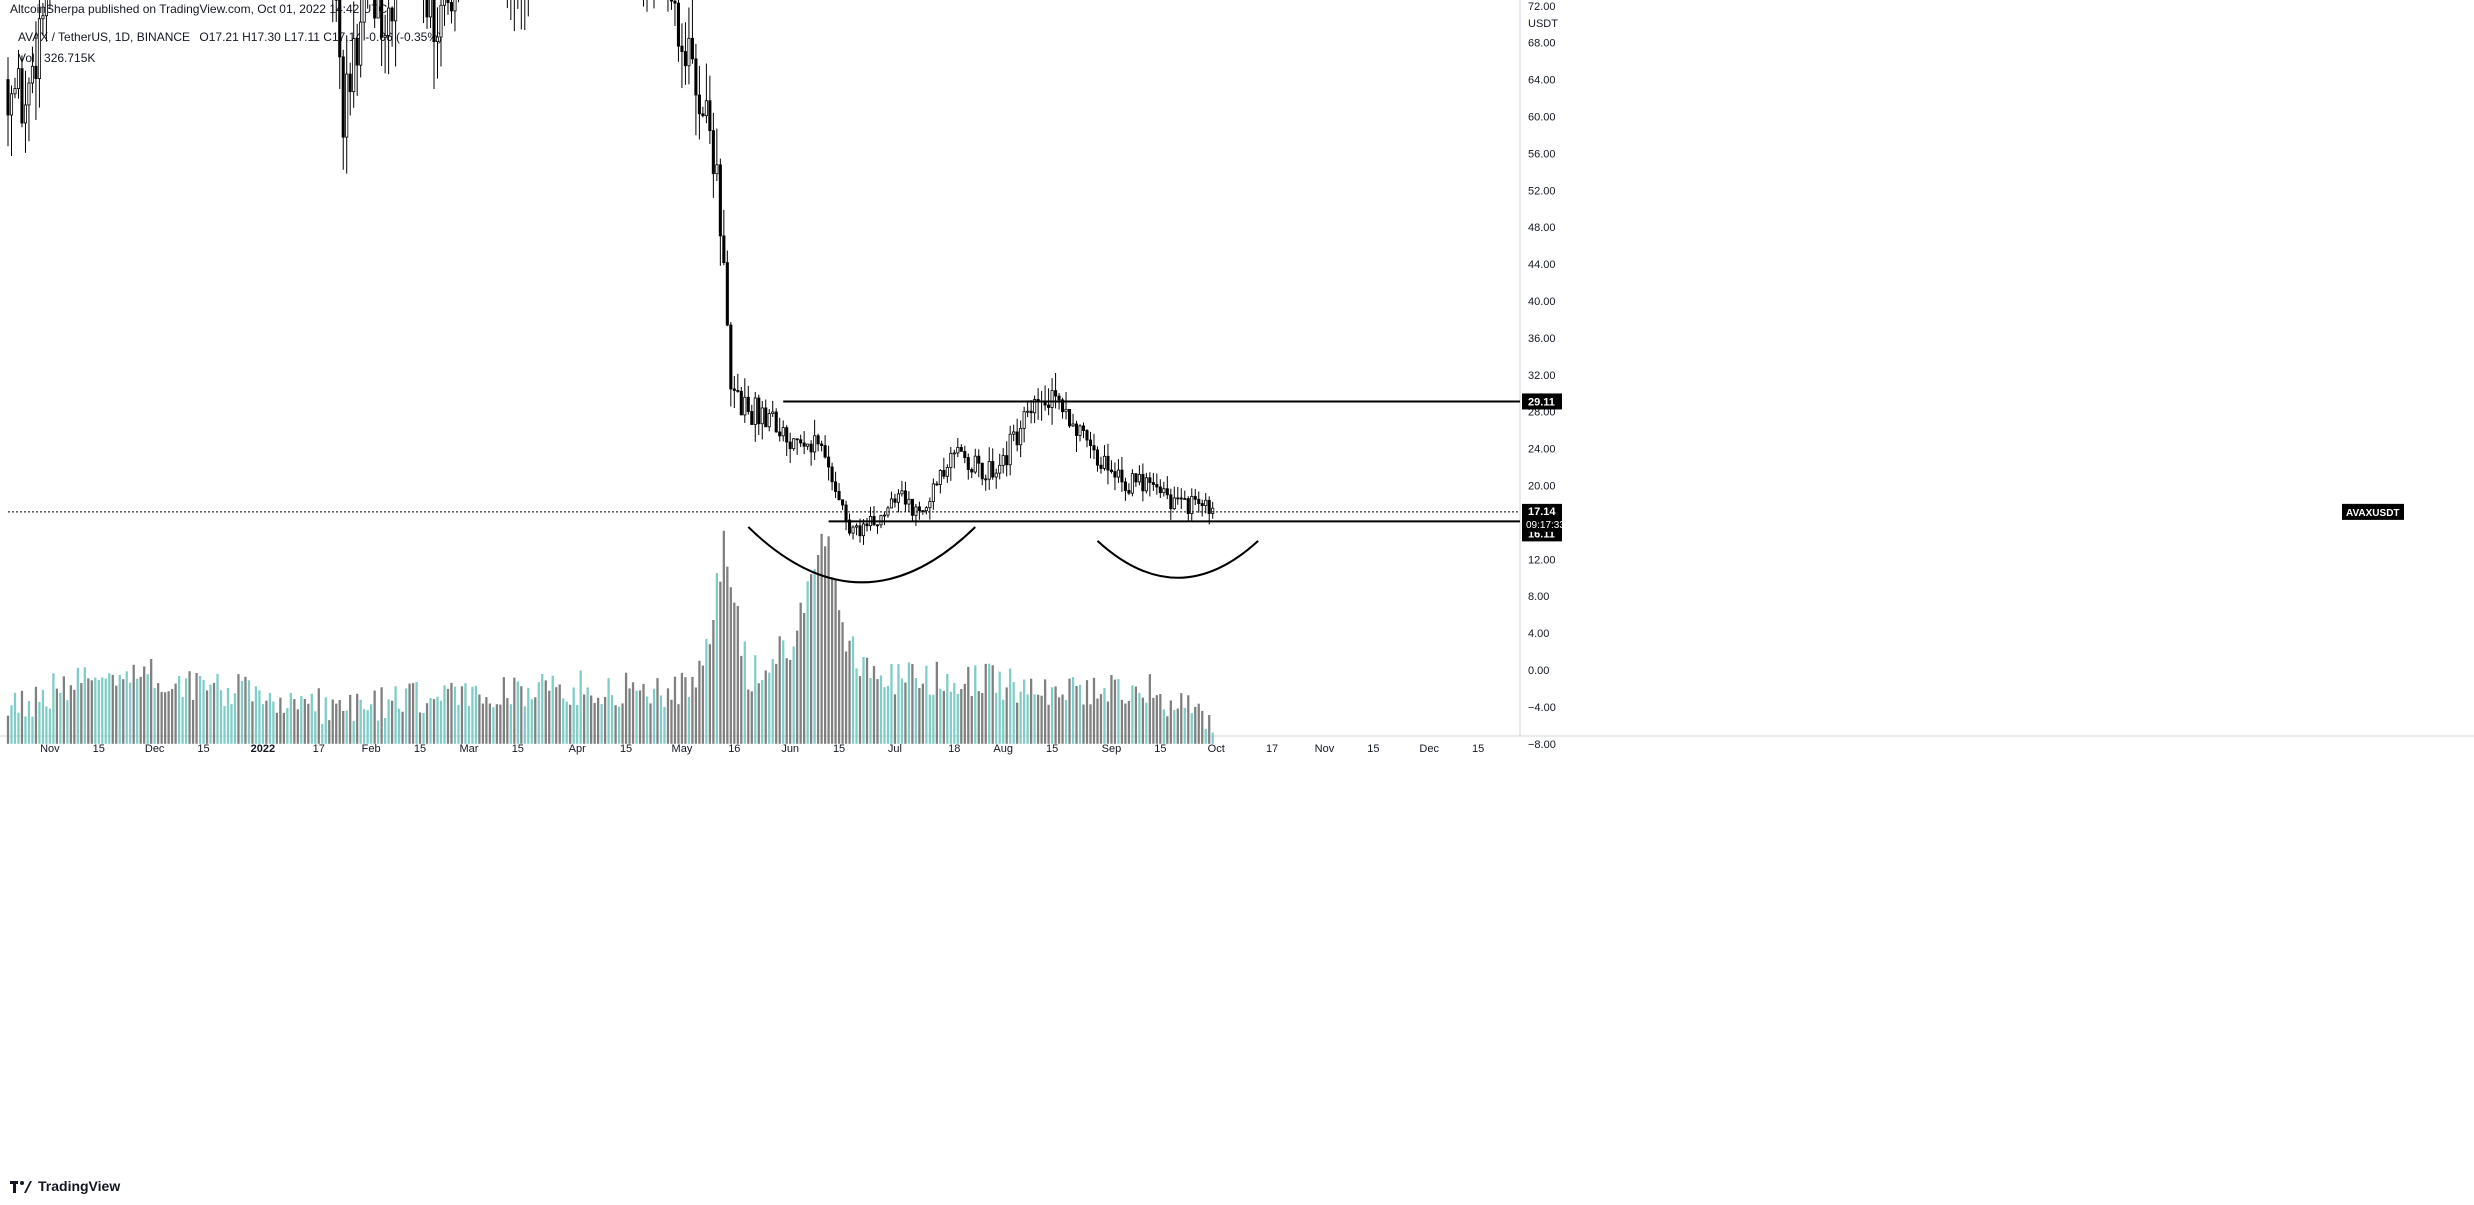  I want to click on x-tick-label: 17, so click(1272, 749).